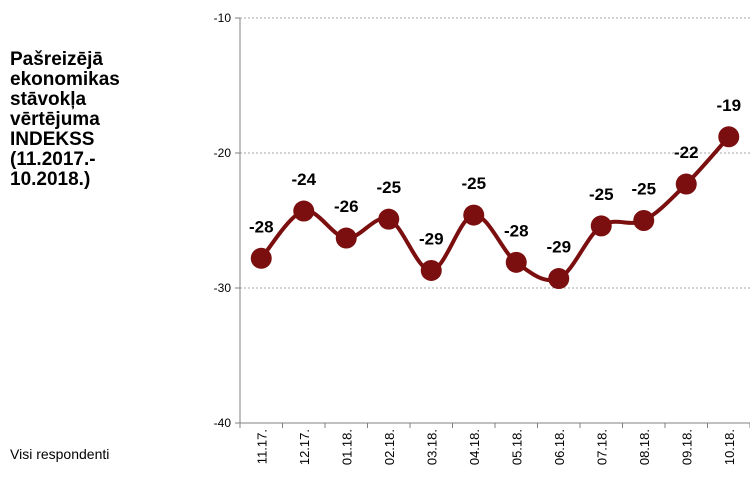 Image resolution: width=750 pixels, height=484 pixels. Describe the element at coordinates (346, 447) in the screenshot. I see `x-tick-label: 01.18.` at that location.